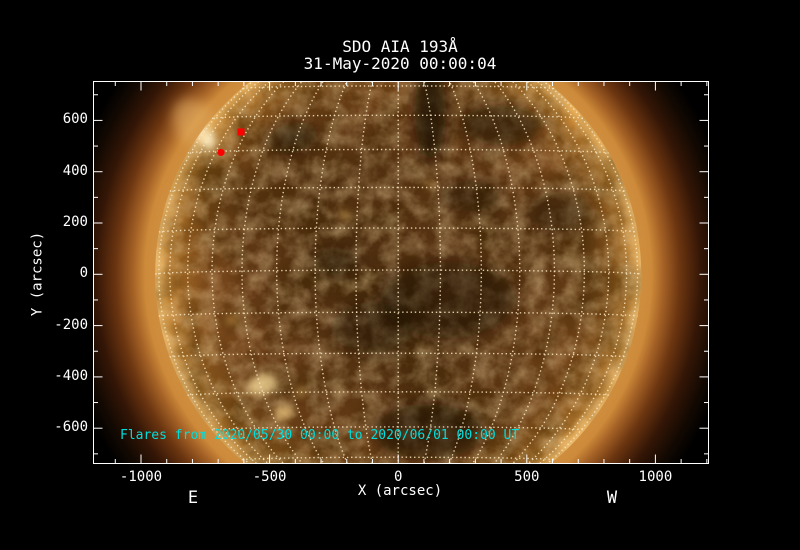 The height and width of the screenshot is (550, 800). Describe the element at coordinates (71, 375) in the screenshot. I see `y-tick-label: -400` at that location.